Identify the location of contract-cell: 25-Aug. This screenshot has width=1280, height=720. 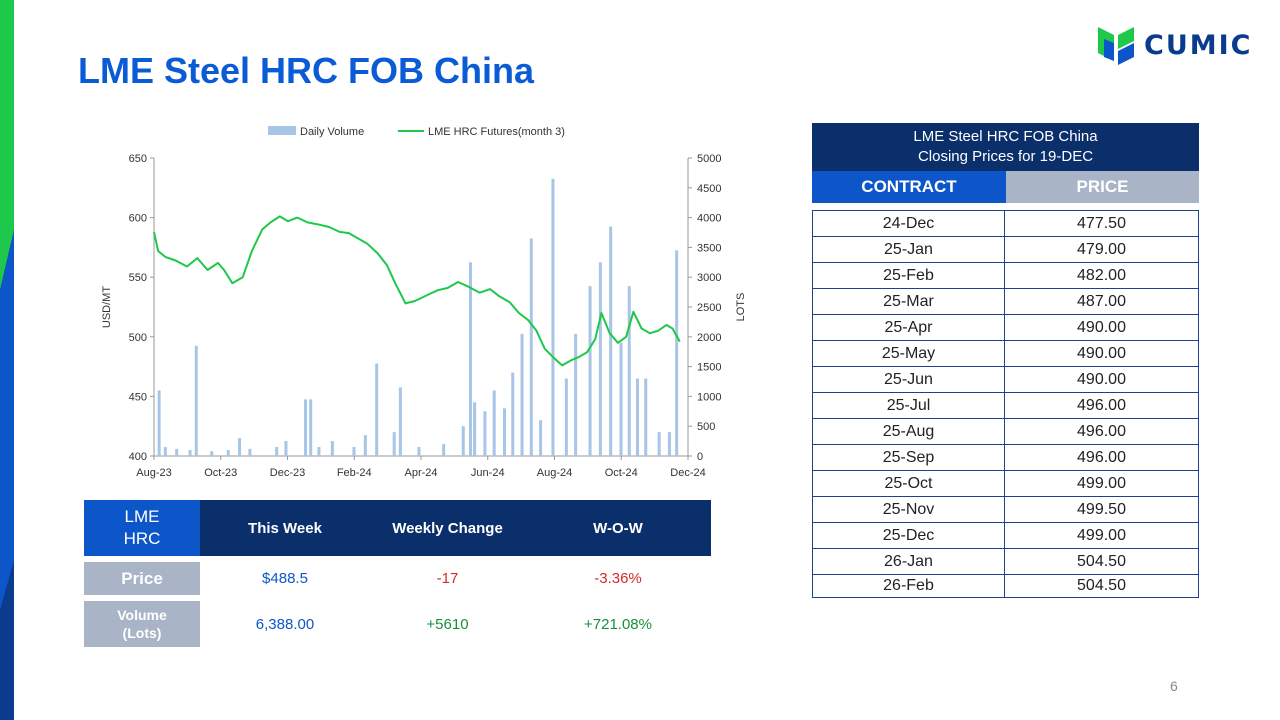
(909, 431).